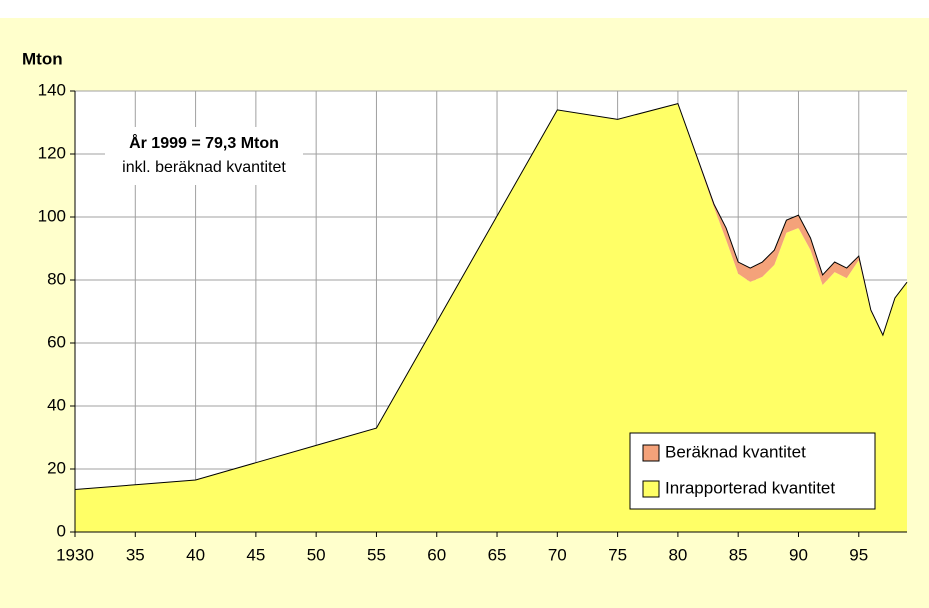 The image size is (929, 608). I want to click on x-tick-label: 85, so click(738, 554).